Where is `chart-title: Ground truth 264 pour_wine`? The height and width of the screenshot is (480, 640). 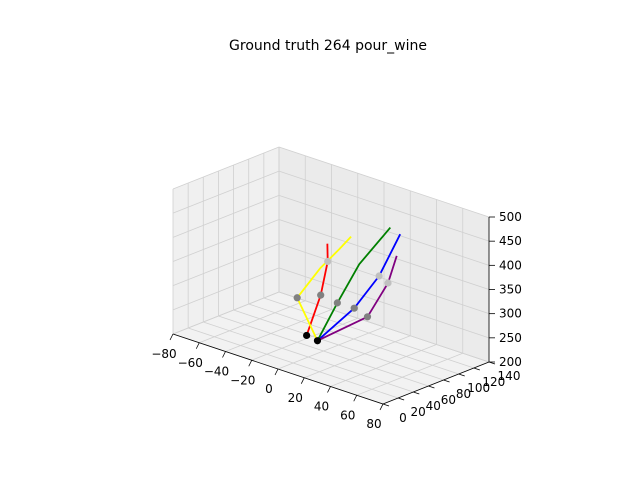 chart-title: Ground truth 264 pour_wine is located at coordinates (328, 46).